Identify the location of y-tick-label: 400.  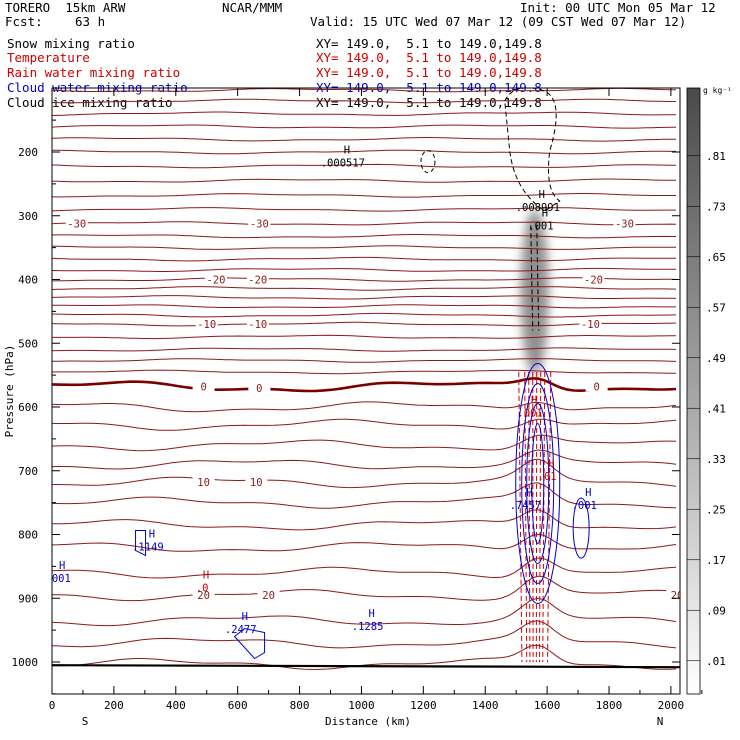
(28, 280).